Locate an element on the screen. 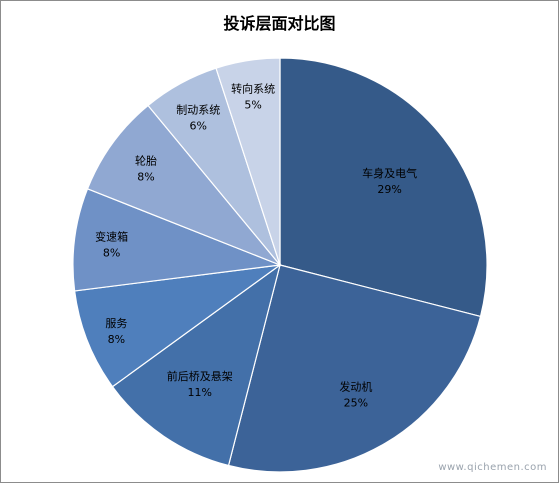 This screenshot has height=483, width=559. watermark: www.qichemen.com is located at coordinates (492, 467).